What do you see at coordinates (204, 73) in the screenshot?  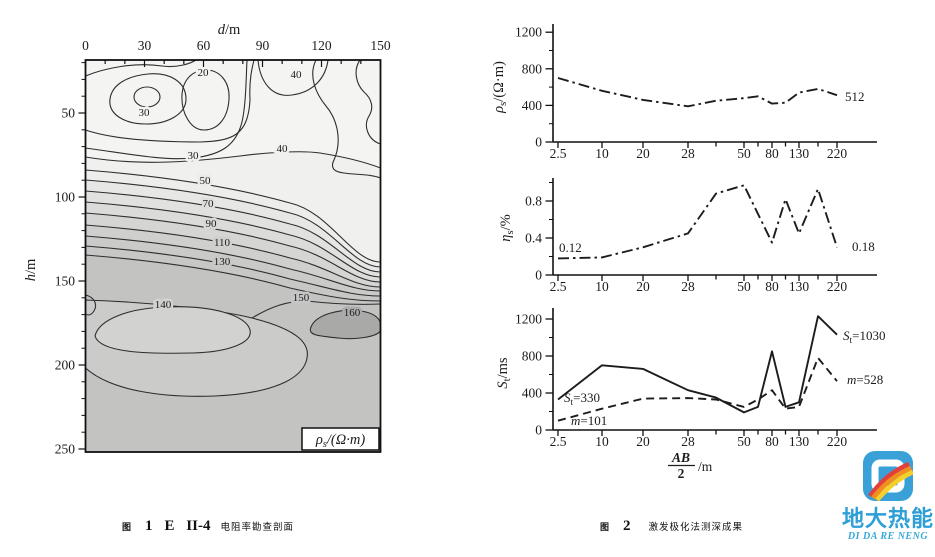 I see `contour-label: 20` at bounding box center [204, 73].